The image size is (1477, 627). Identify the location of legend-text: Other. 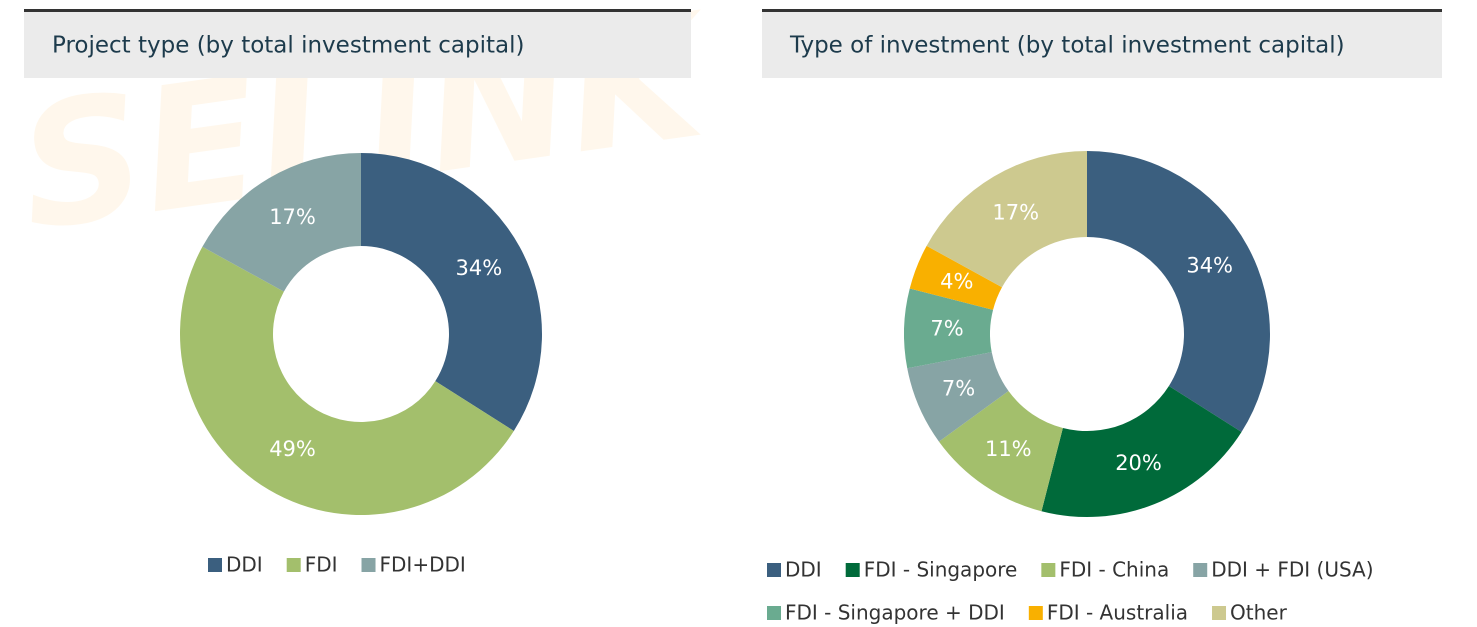
(1259, 613).